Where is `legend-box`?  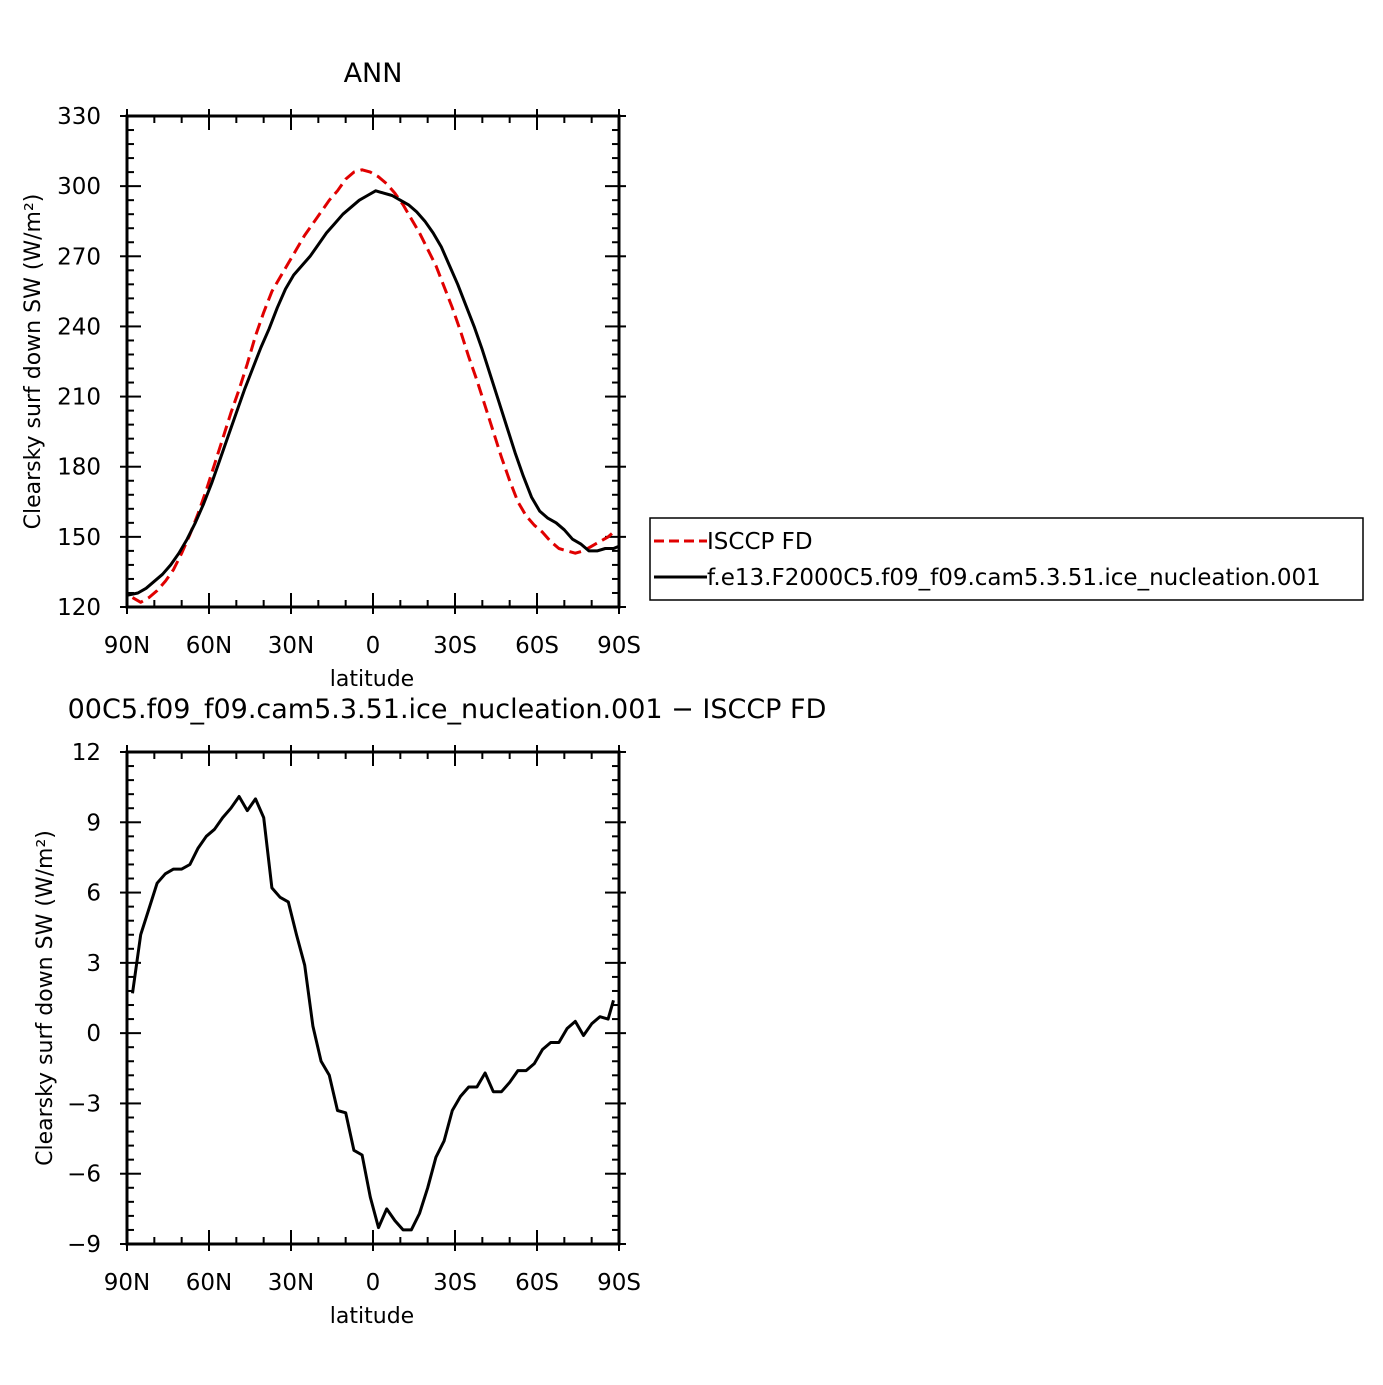 legend-box is located at coordinates (1006, 559).